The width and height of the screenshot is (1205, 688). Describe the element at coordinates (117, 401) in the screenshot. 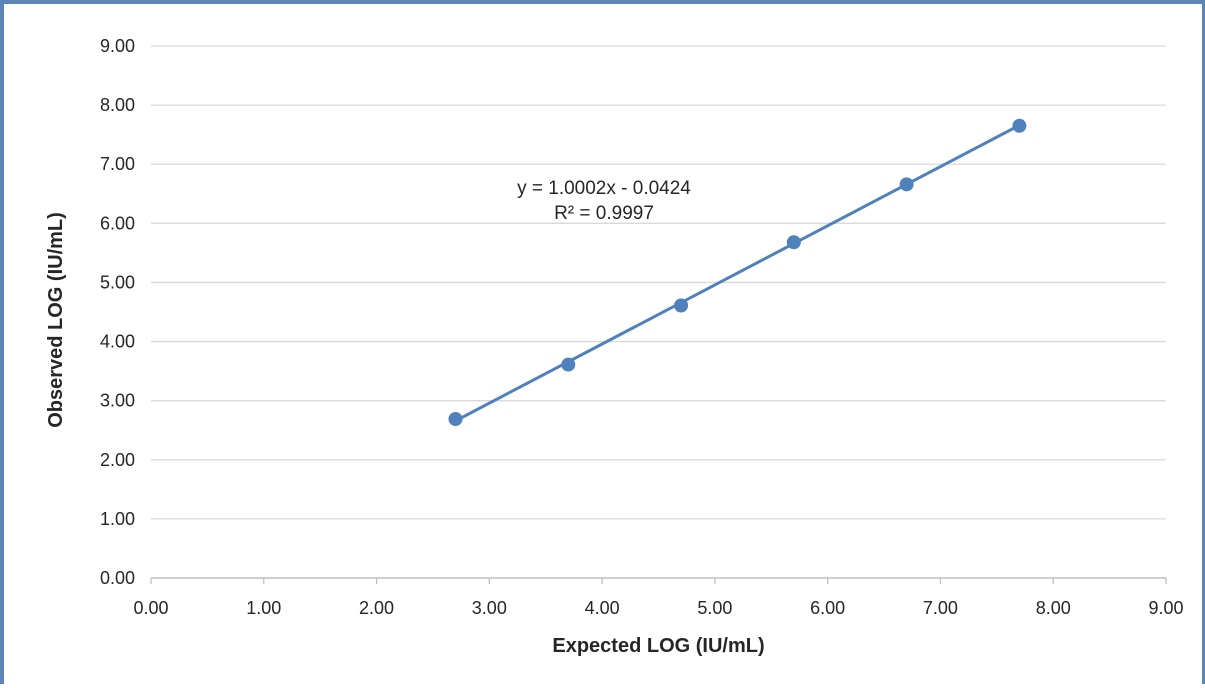

I see `y-tick-label: 3.00` at that location.